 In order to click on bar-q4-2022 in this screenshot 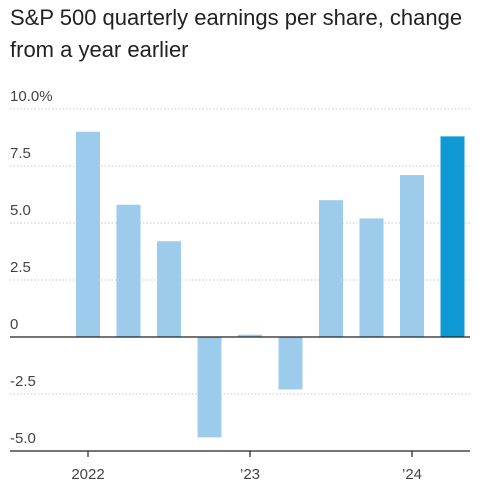, I will do `click(209, 387)`.